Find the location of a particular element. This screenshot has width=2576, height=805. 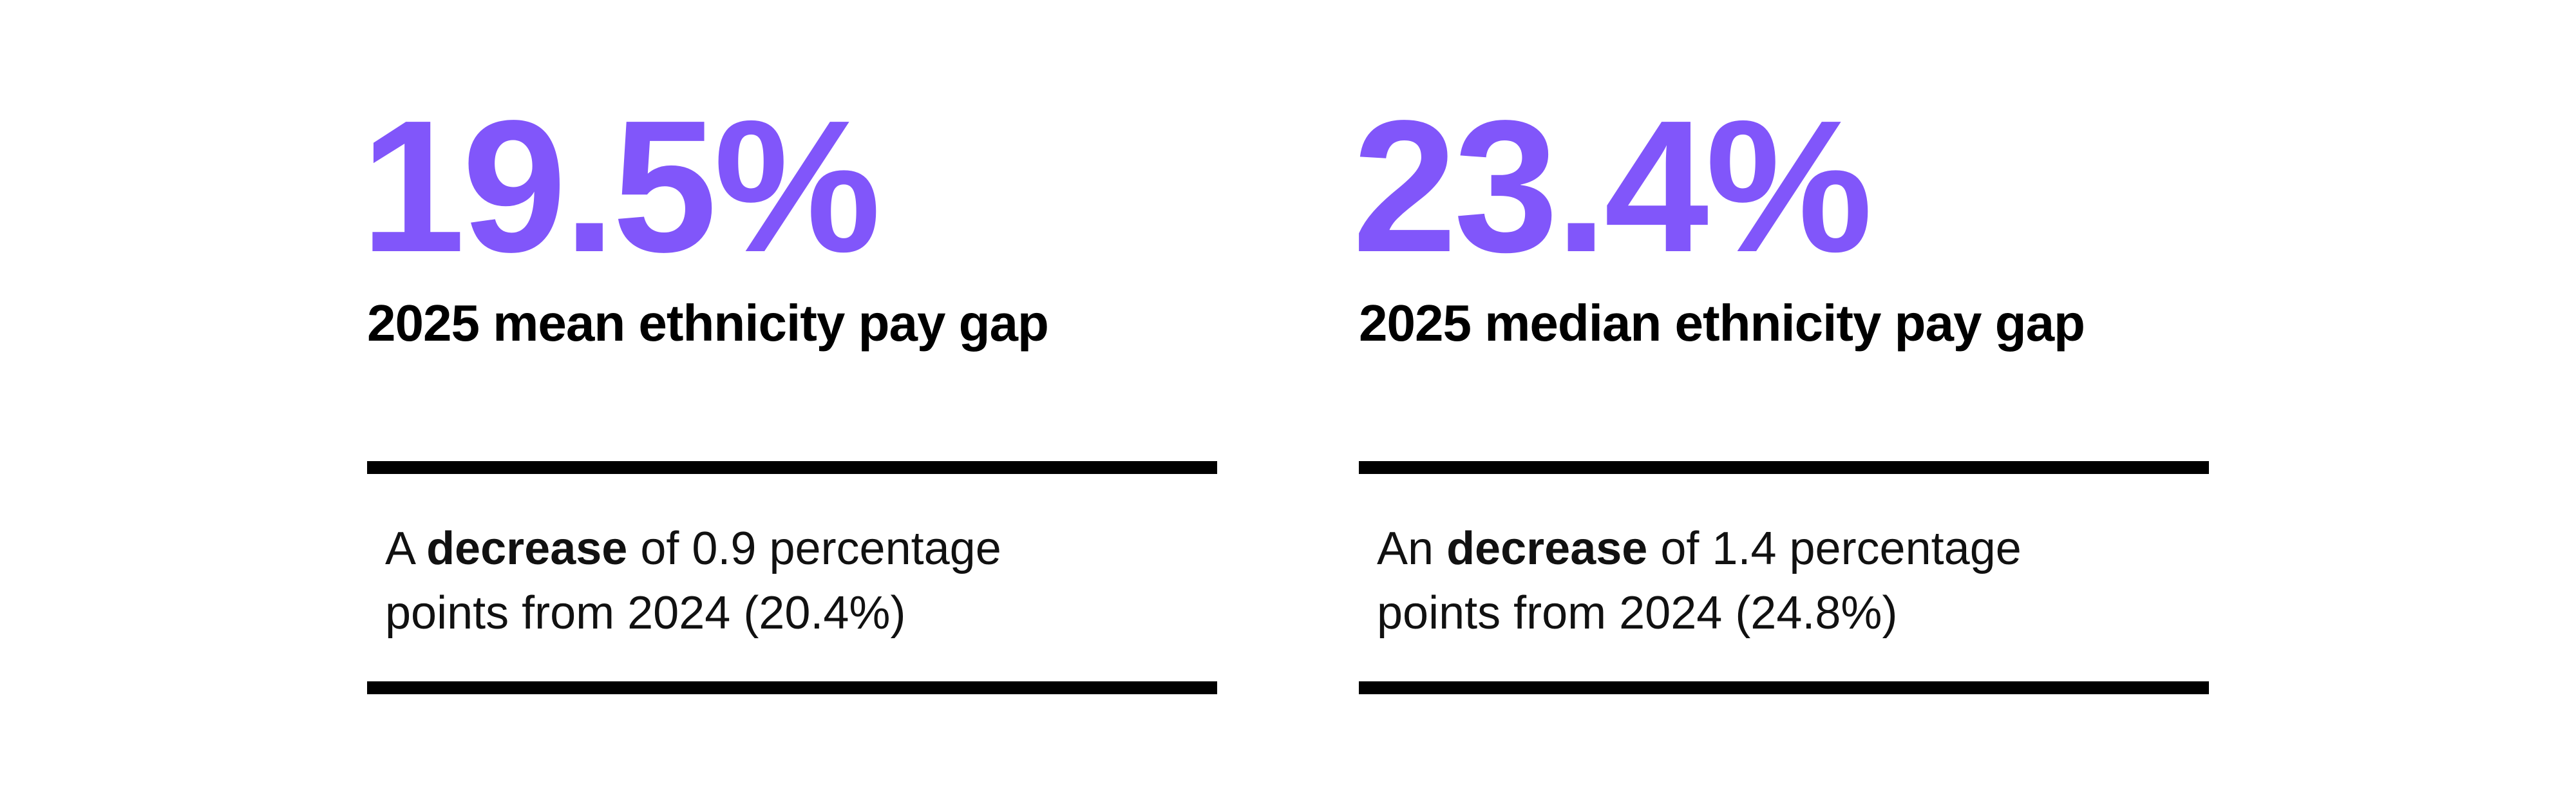

median-bottom-divider is located at coordinates (1784, 687).